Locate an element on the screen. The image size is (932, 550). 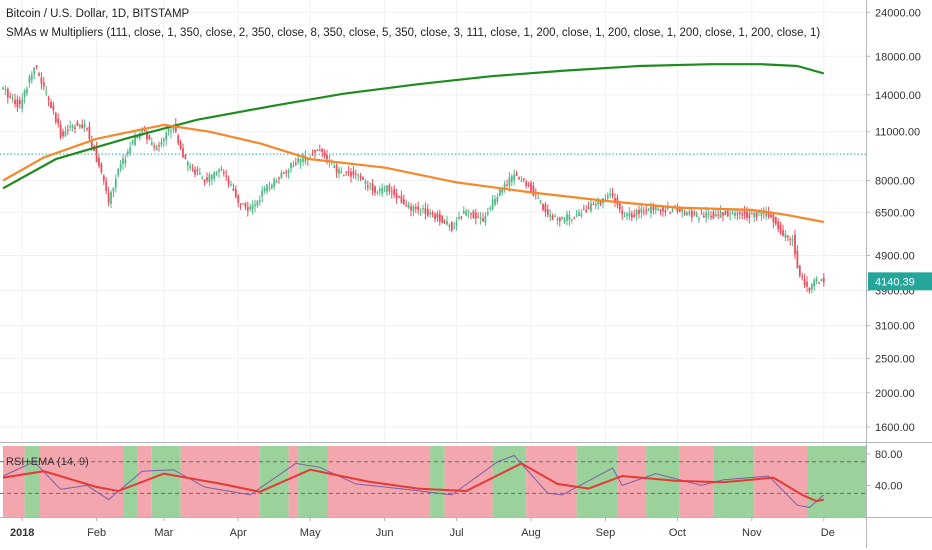
price-tick-label: 6500.00 is located at coordinates (895, 213).